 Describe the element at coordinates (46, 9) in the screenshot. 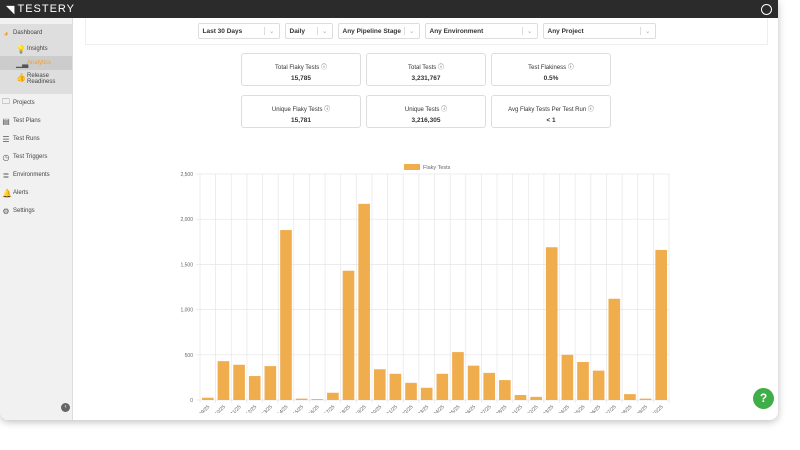

I see `app-name: TESTERY` at that location.